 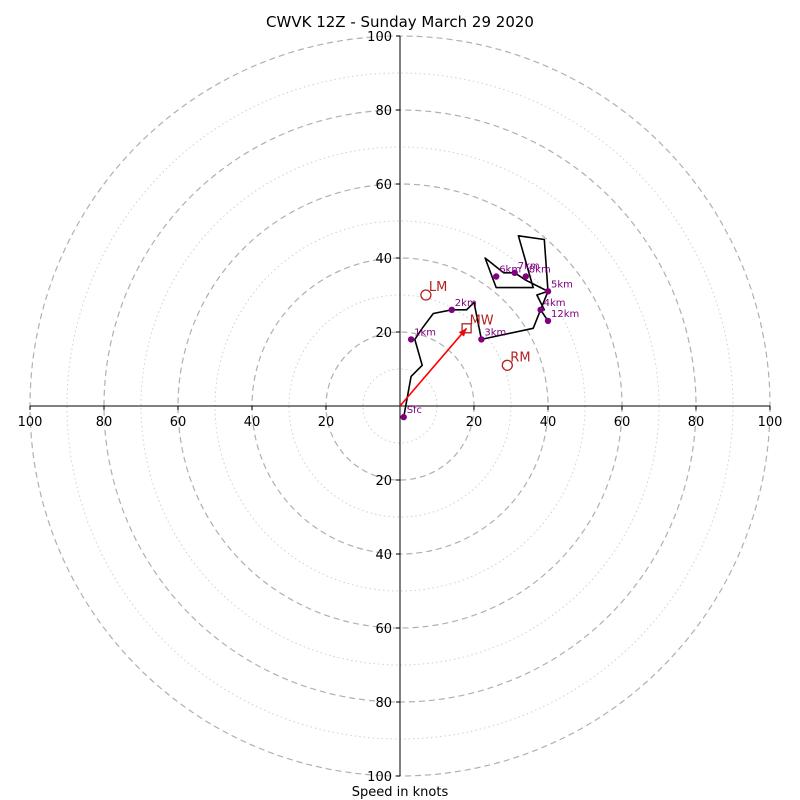 I want to click on chart-title: CWVK 12Z - Sunday March 29 2020, so click(x=400, y=22).